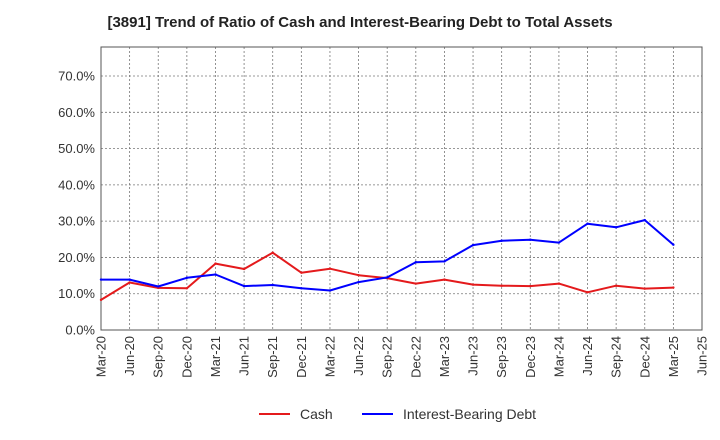  What do you see at coordinates (76, 184) in the screenshot?
I see `y-tick-label: 40.0%` at bounding box center [76, 184].